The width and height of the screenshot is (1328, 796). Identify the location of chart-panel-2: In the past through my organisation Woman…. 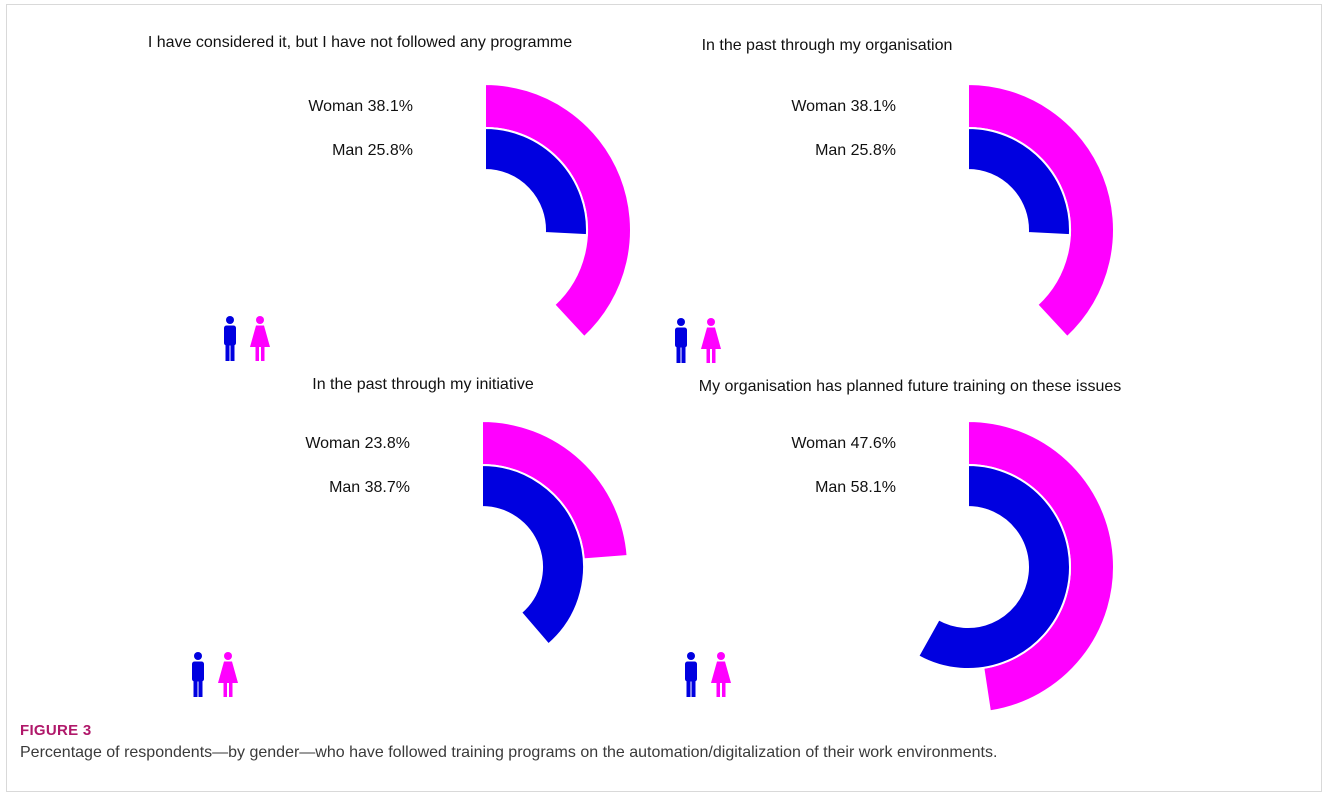
(895, 200).